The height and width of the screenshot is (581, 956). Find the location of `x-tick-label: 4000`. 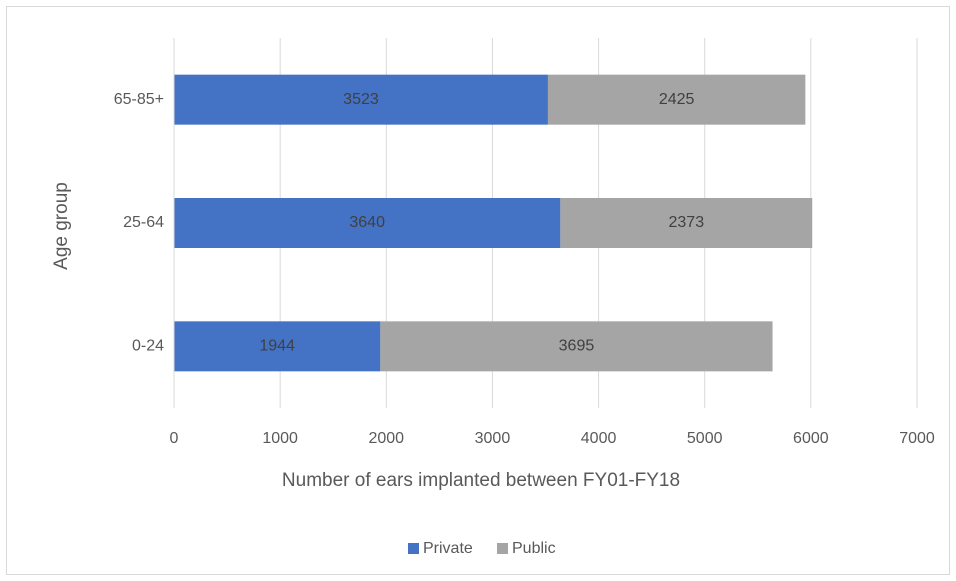

x-tick-label: 4000 is located at coordinates (599, 438).